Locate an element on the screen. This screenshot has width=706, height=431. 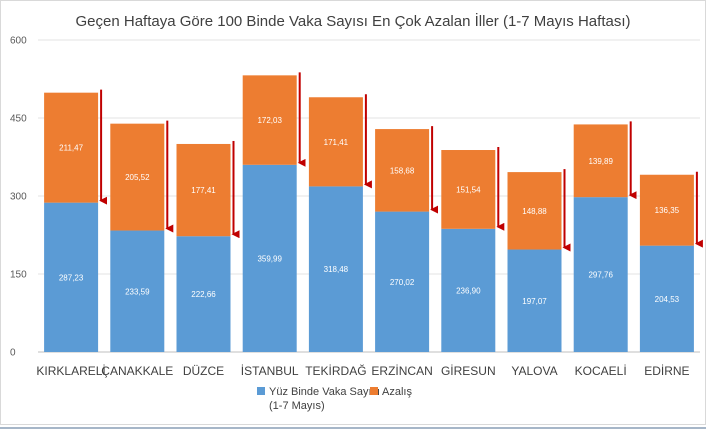
data-label-cases: 197,07 is located at coordinates (534, 301).